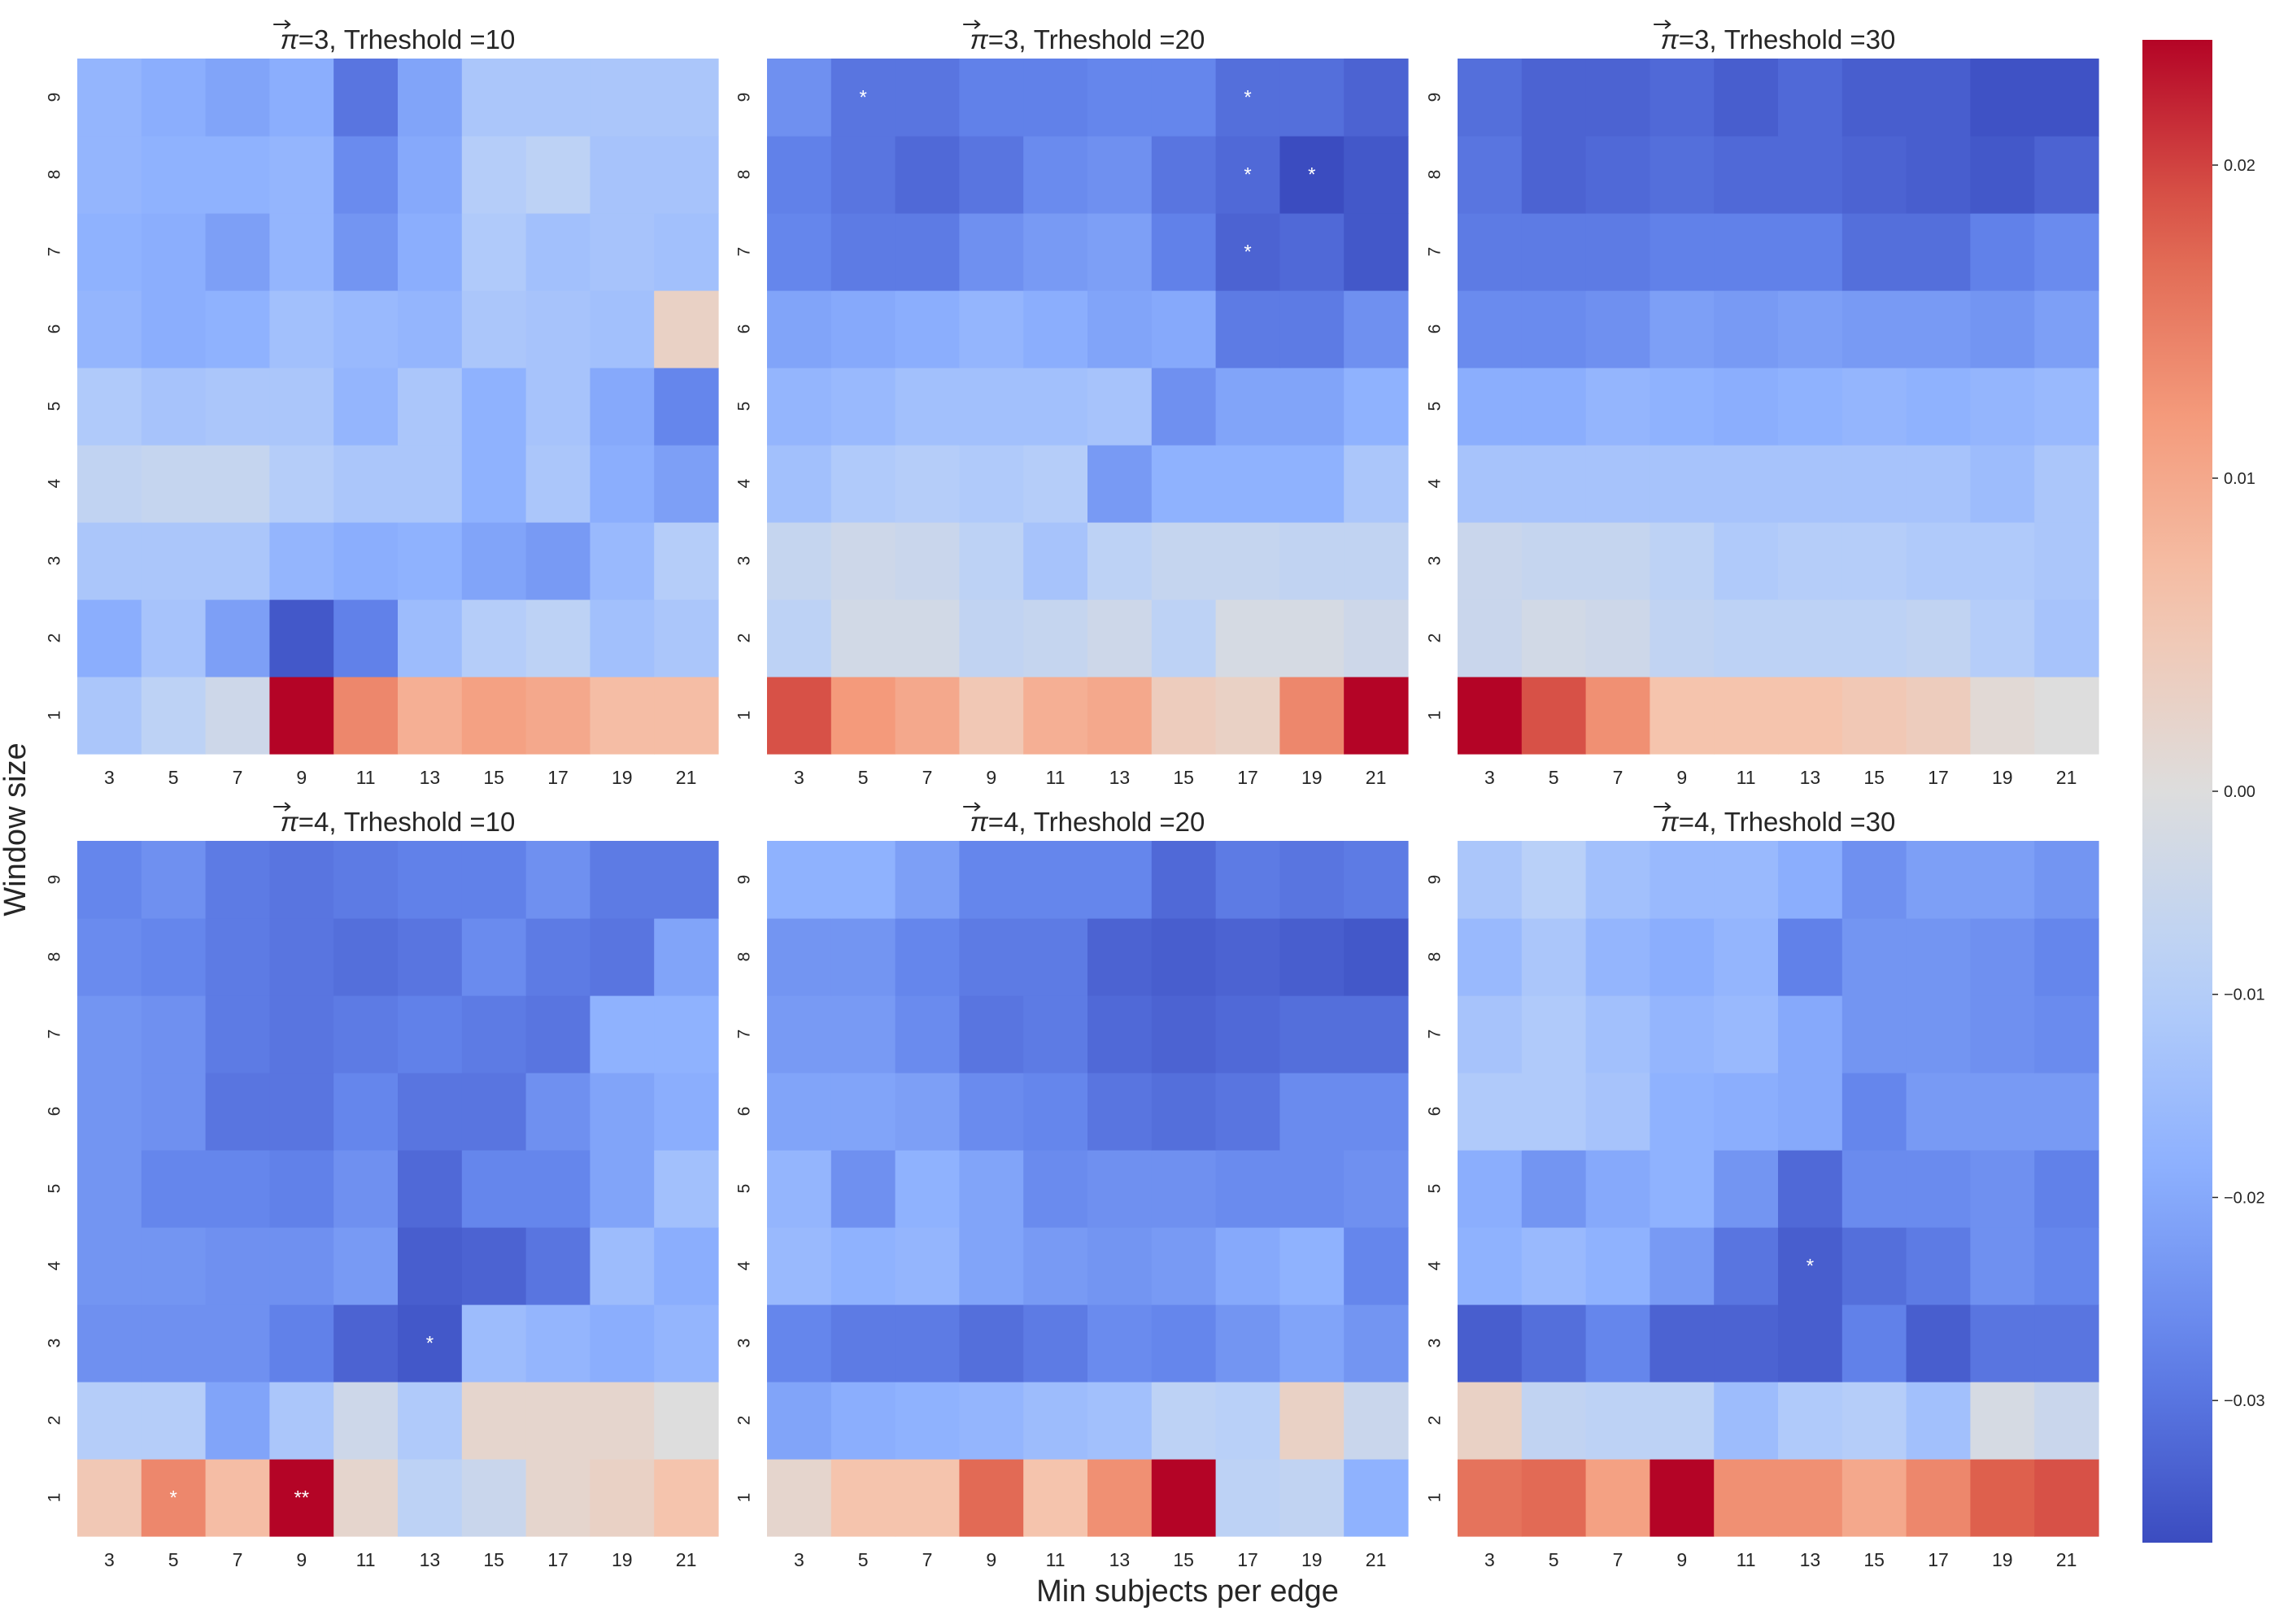 The height and width of the screenshot is (1624, 2275). What do you see at coordinates (55, 561) in the screenshot?
I see `y-tick-label: 3` at bounding box center [55, 561].